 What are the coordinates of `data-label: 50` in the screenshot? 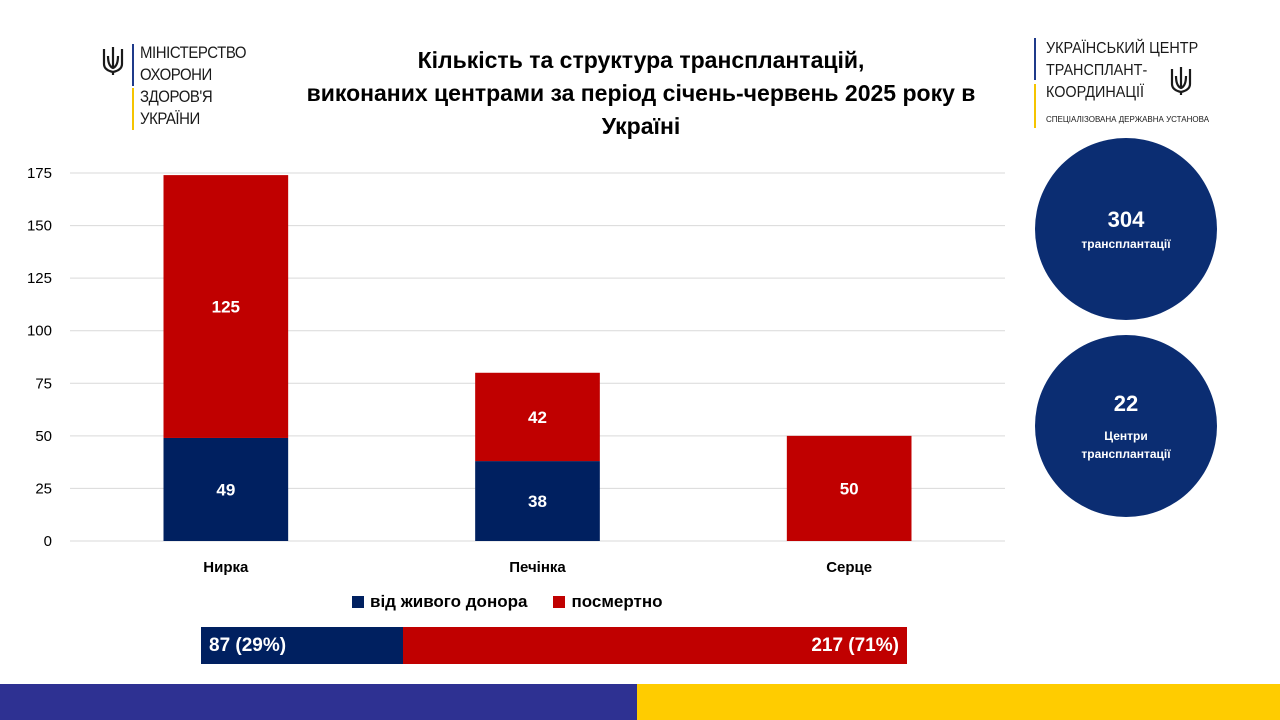 It's located at (849, 488).